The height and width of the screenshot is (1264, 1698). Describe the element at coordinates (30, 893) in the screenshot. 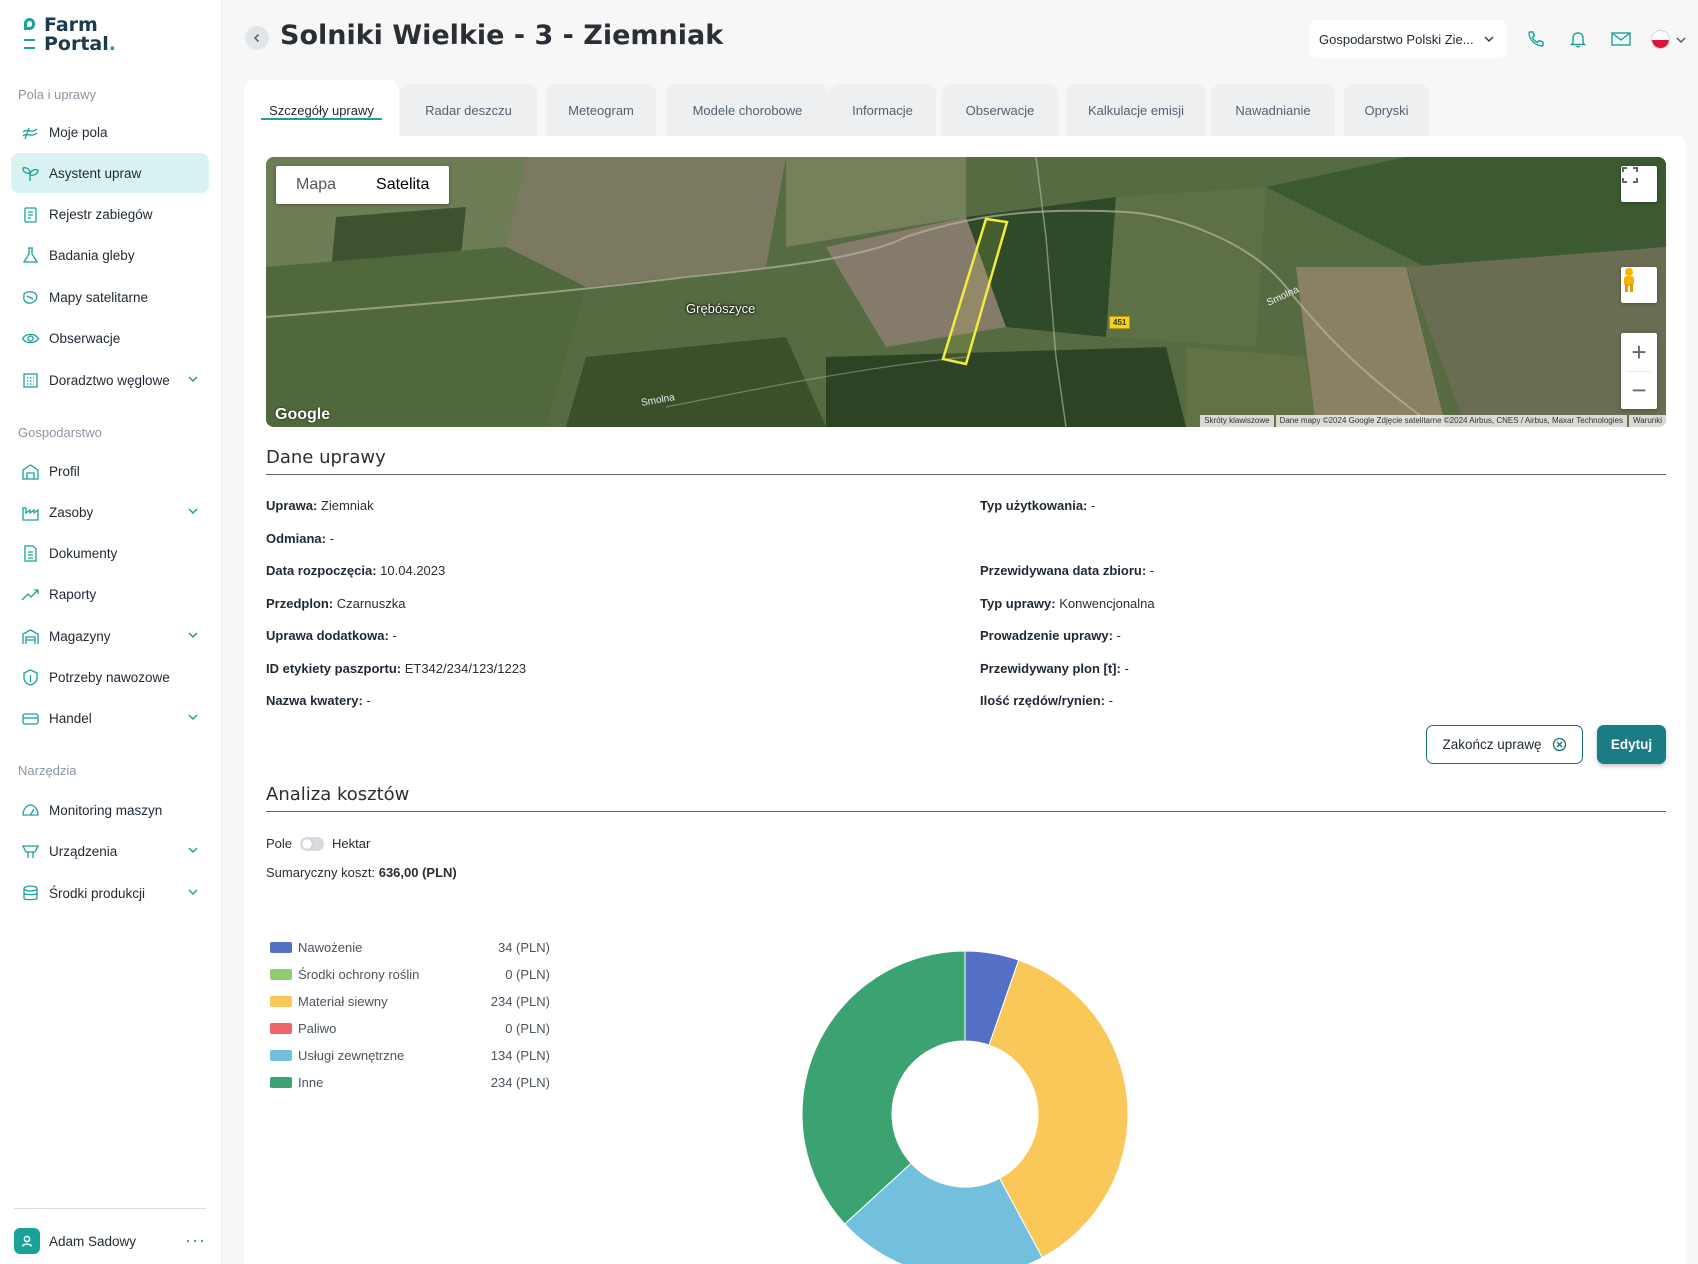

I see `database-icon` at that location.